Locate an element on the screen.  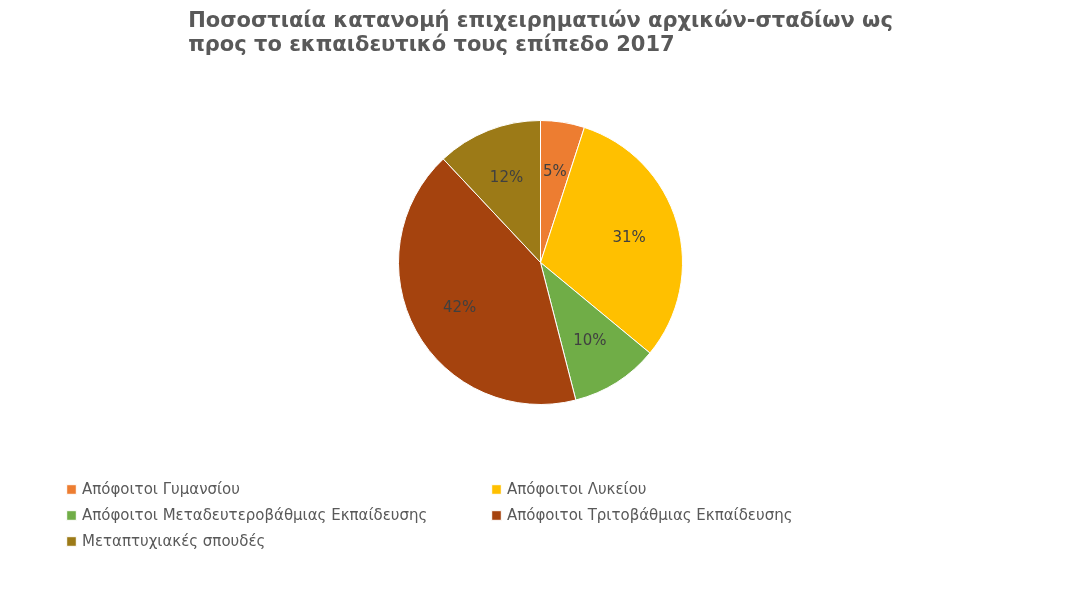
chart-title: Ποσοστιαία κατανομή επιχειρηματιών αρχικών-σταδίων ως προς το εκπαιδευτικό τους επίπεδο 2017 is located at coordinates (540, 31).